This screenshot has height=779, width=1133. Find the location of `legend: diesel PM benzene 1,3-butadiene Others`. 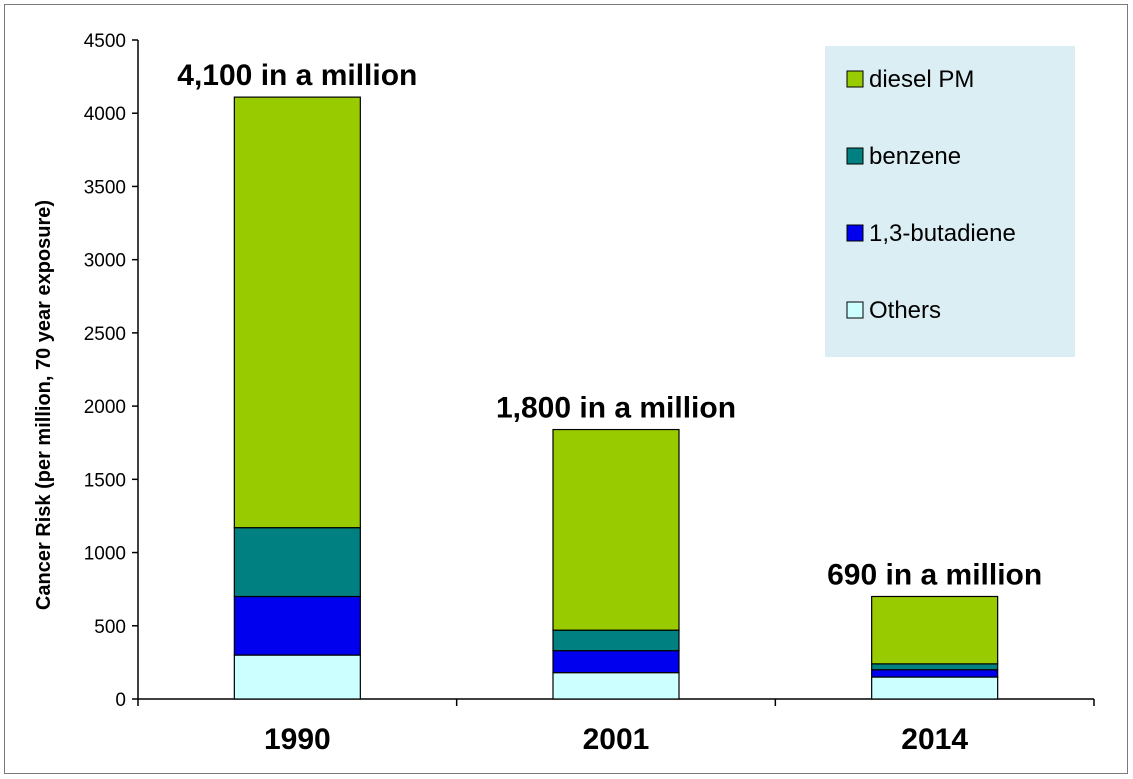

legend: diesel PM benzene 1,3-butadiene Others is located at coordinates (950, 201).